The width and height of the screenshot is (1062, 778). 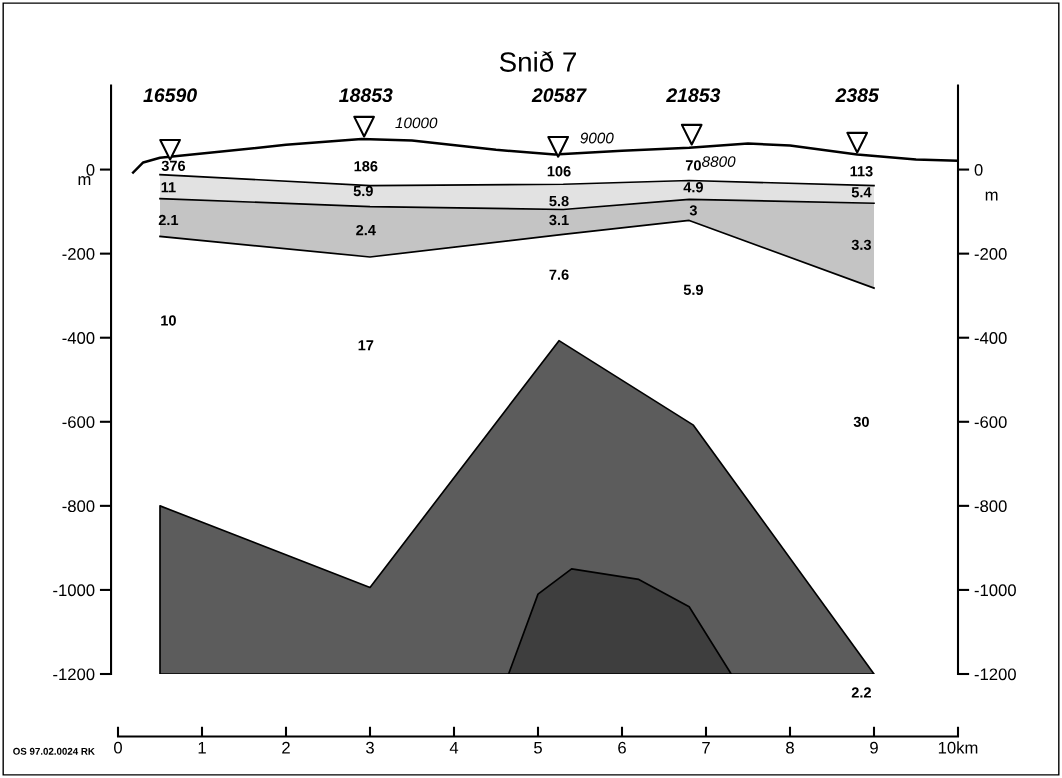 I want to click on annotation: 2385, so click(x=857, y=95).